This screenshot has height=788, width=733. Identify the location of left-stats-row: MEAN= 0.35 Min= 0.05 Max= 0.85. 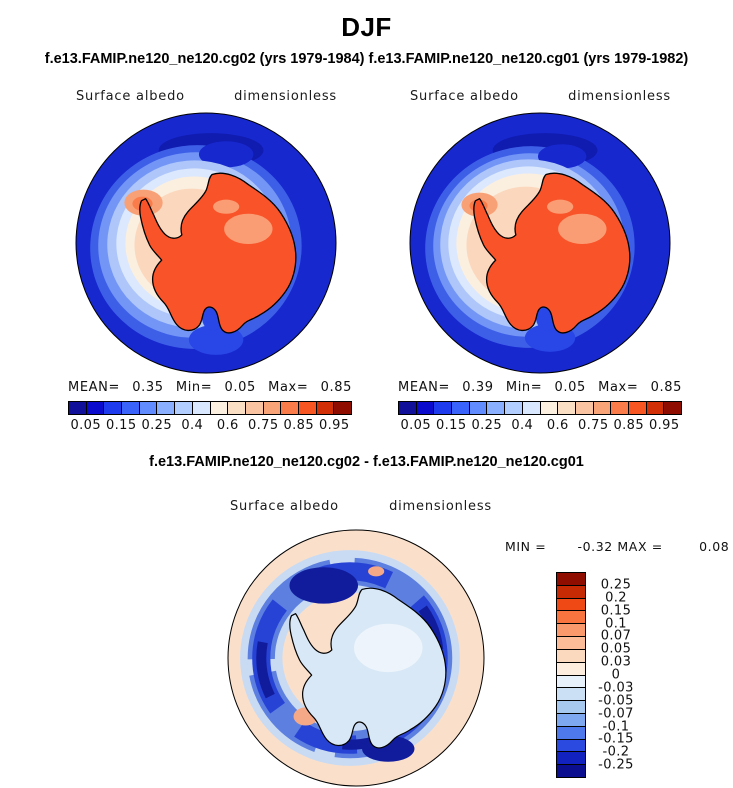
(210, 387).